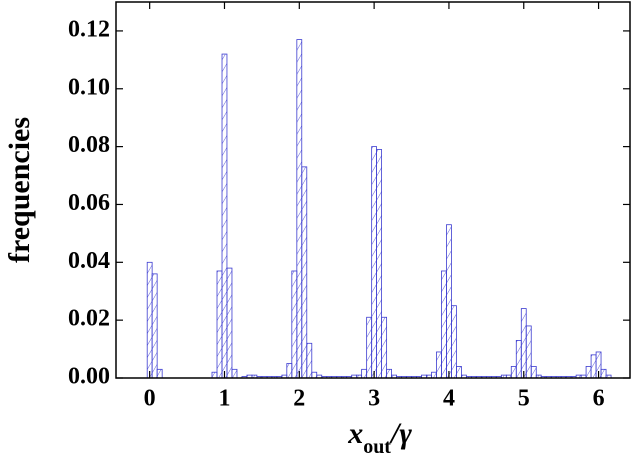  Describe the element at coordinates (377, 447) in the screenshot. I see `x-axis-label-sub: out` at that location.